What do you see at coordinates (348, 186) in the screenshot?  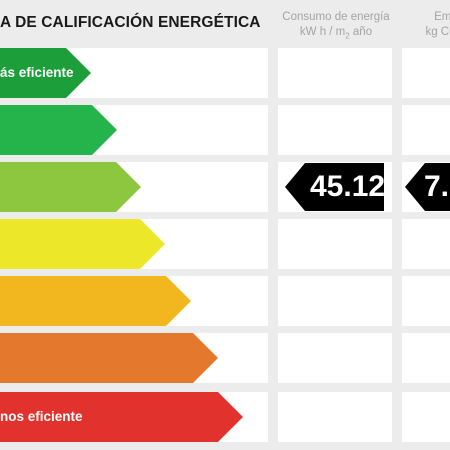 I see `consumo-value: 45.12` at bounding box center [348, 186].